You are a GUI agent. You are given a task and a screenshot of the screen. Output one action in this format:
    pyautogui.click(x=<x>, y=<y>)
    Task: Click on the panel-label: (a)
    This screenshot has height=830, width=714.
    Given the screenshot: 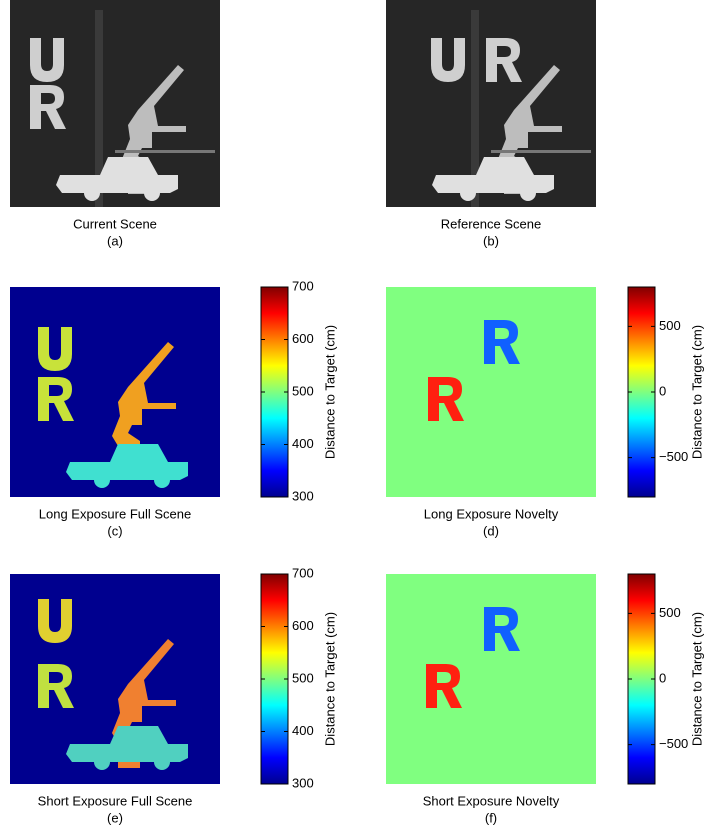 What is the action you would take?
    pyautogui.click(x=115, y=240)
    